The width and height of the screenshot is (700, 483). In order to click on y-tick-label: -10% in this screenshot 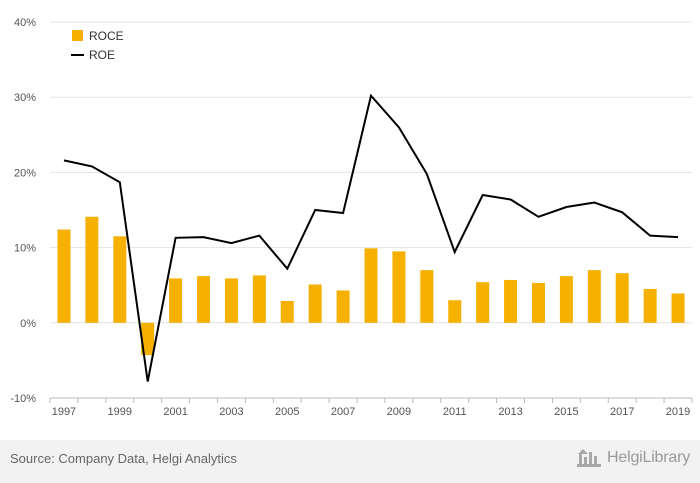, I will do `click(23, 399)`.